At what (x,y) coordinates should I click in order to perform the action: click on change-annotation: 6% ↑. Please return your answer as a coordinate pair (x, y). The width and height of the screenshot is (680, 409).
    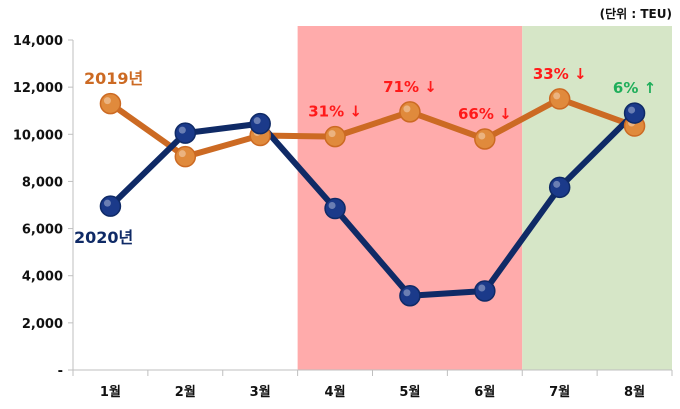
    Looking at the image, I should click on (634, 88).